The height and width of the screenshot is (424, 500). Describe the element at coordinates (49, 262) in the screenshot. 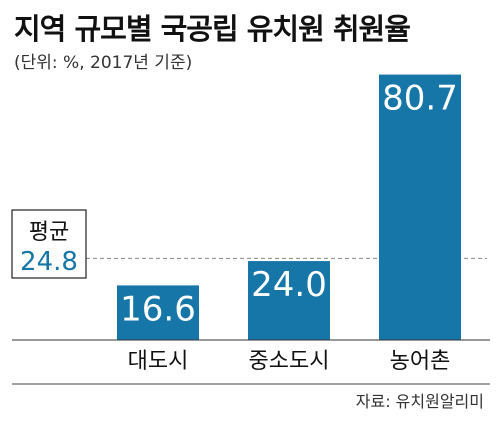

I see `average-value: 24.8` at that location.